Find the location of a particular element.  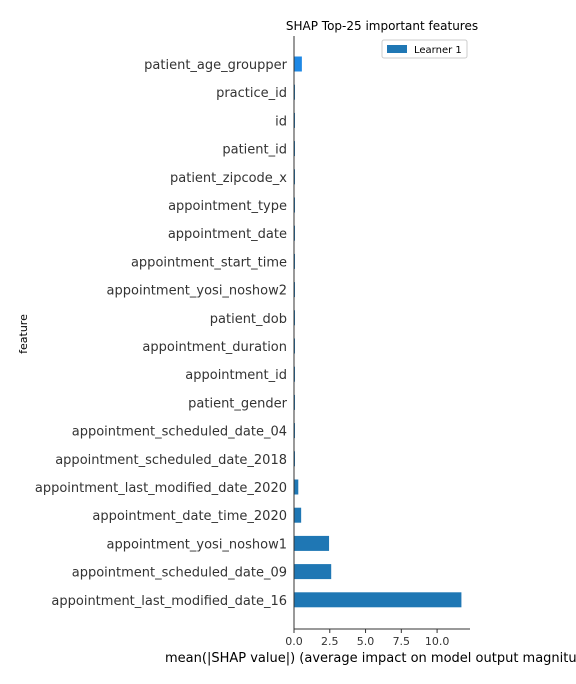

x-tick-label: 2.5 is located at coordinates (330, 641).